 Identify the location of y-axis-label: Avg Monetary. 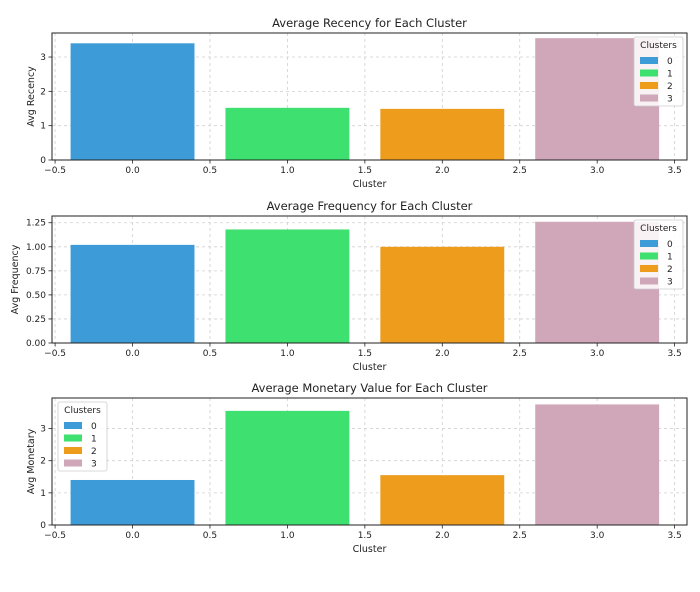
(31, 461).